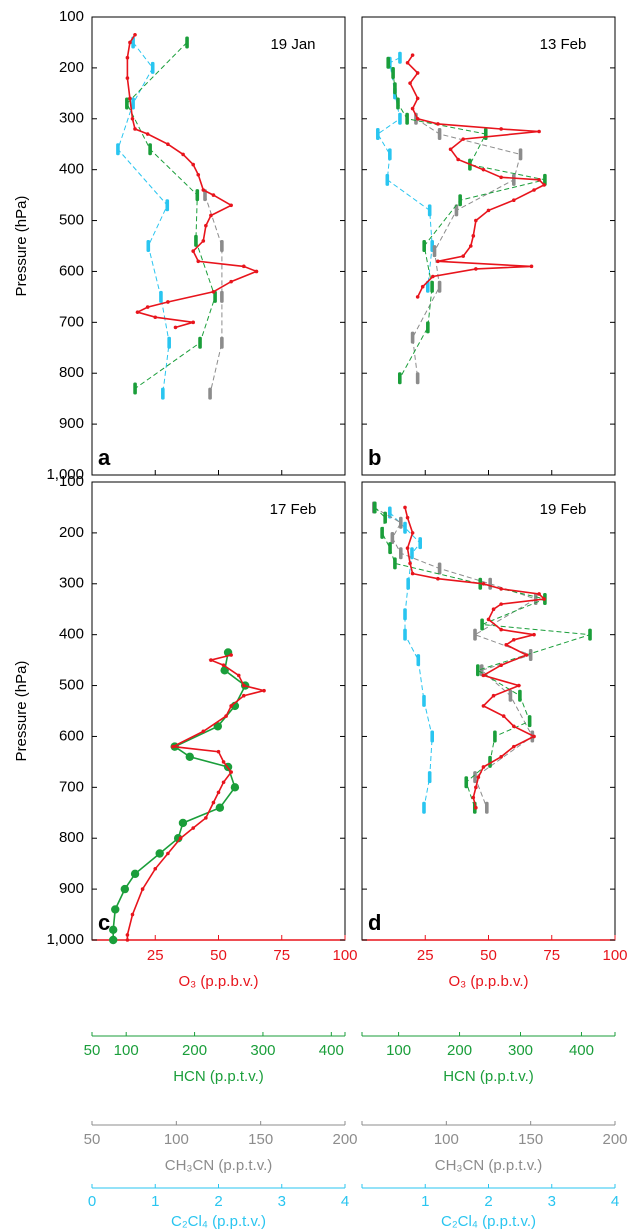  Describe the element at coordinates (530, 1139) in the screenshot. I see `x-tick-label: 150` at that location.